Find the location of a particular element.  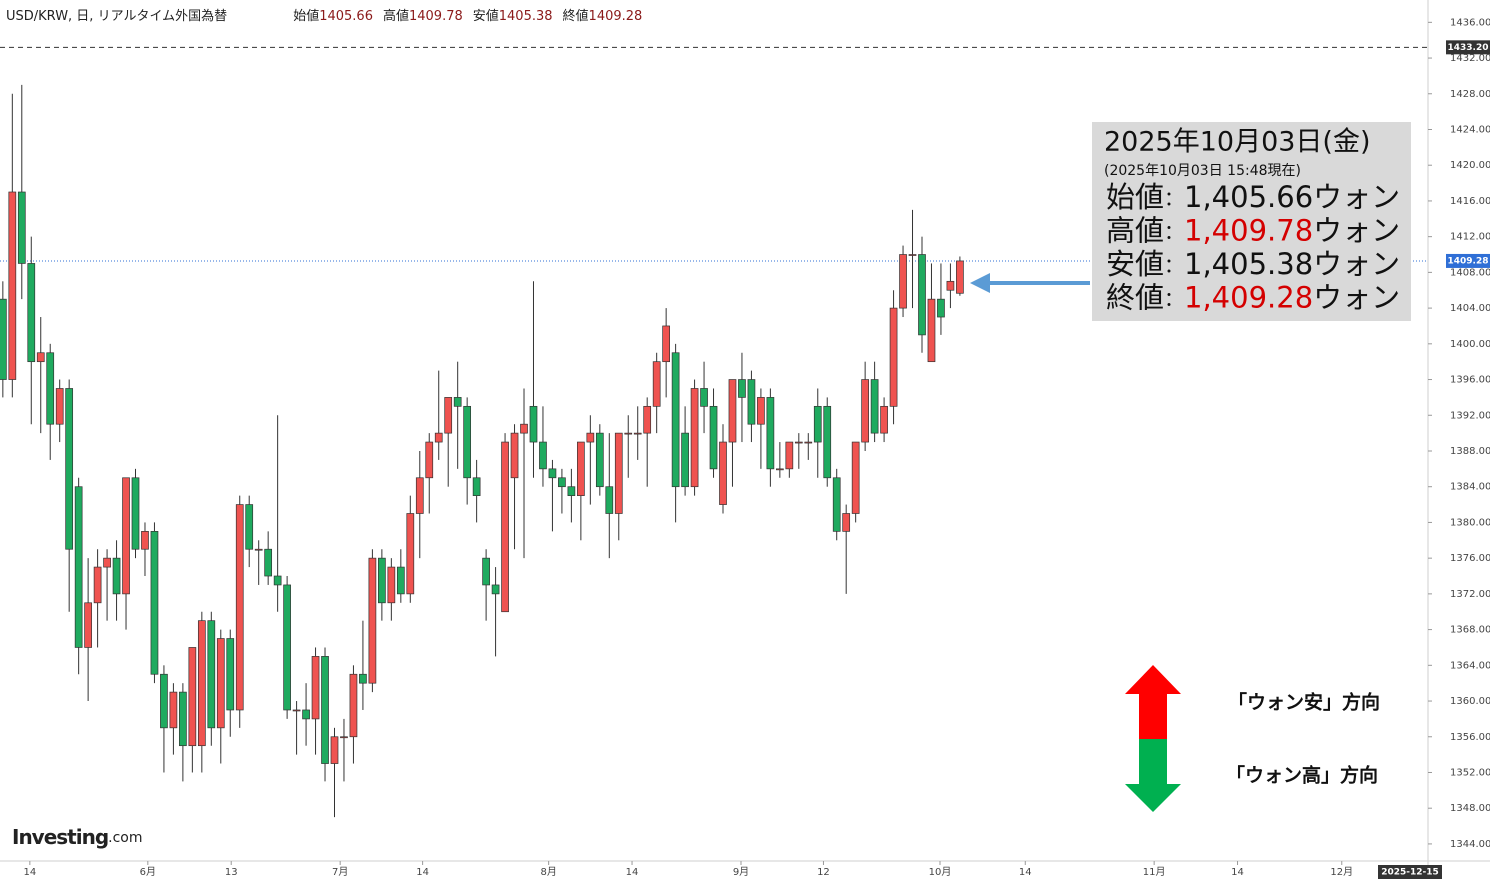

y-tick-label: 1348.00 is located at coordinates (1470, 808).